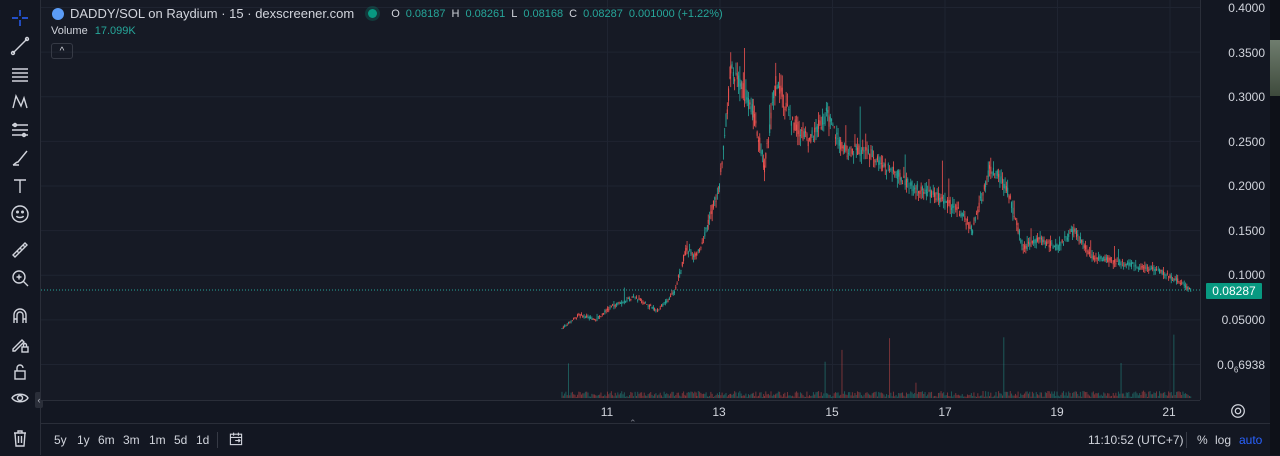 Image resolution: width=1280 pixels, height=456 pixels. I want to click on range-5d-button: 5d, so click(181, 440).